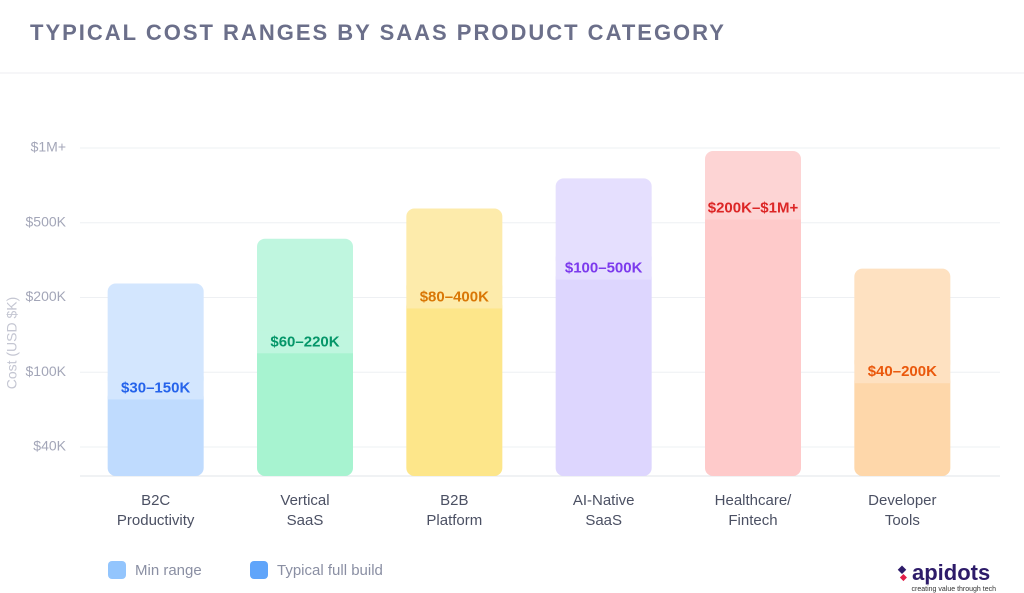 The width and height of the screenshot is (1024, 593). What do you see at coordinates (752, 520) in the screenshot?
I see `x-tick-line: Fintech` at bounding box center [752, 520].